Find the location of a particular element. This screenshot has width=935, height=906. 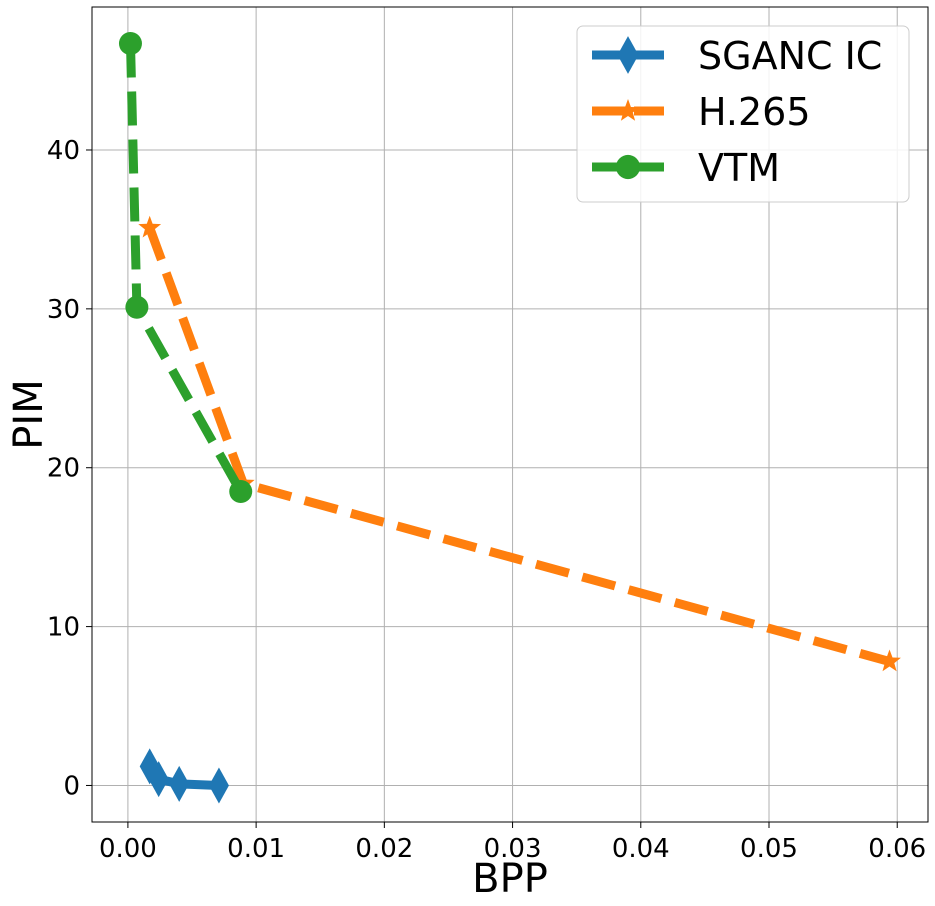

y-tick-label: 0 is located at coordinates (71, 786).